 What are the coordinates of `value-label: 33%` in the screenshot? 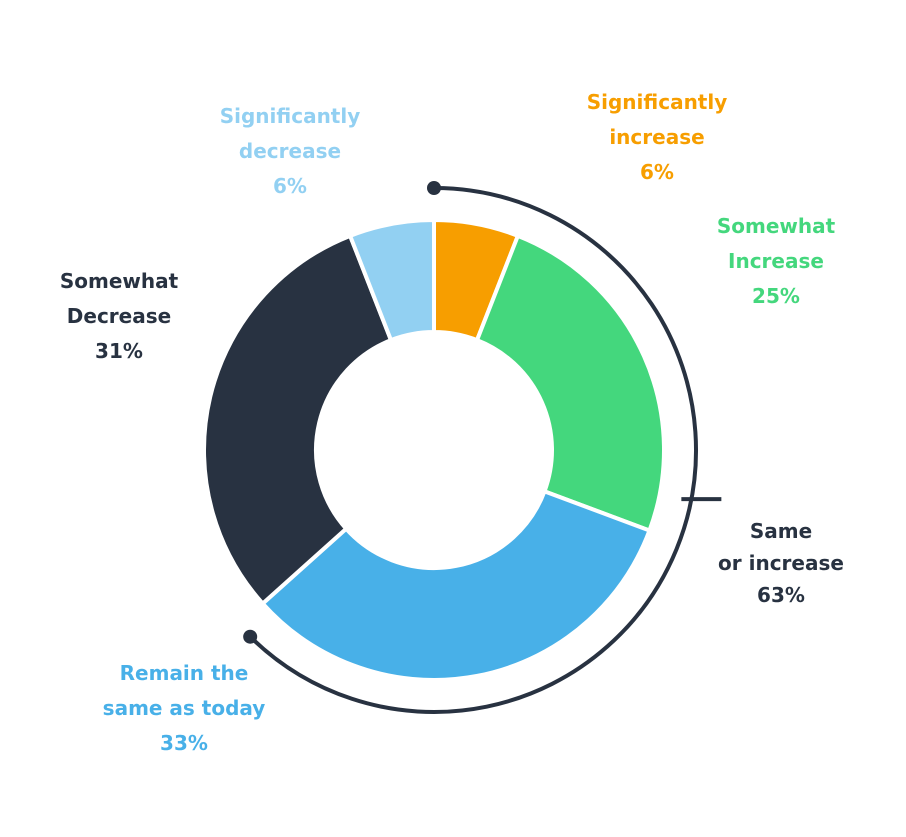 It's located at (184, 743).